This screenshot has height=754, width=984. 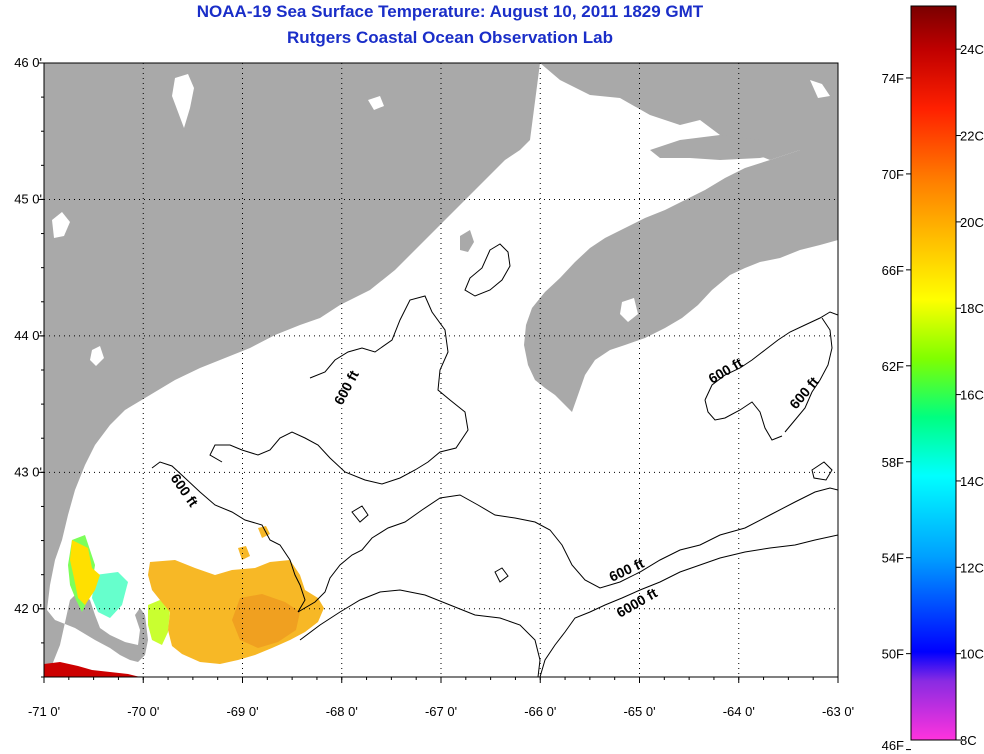 What do you see at coordinates (688, 605) in the screenshot?
I see `contour-6000ft` at bounding box center [688, 605].